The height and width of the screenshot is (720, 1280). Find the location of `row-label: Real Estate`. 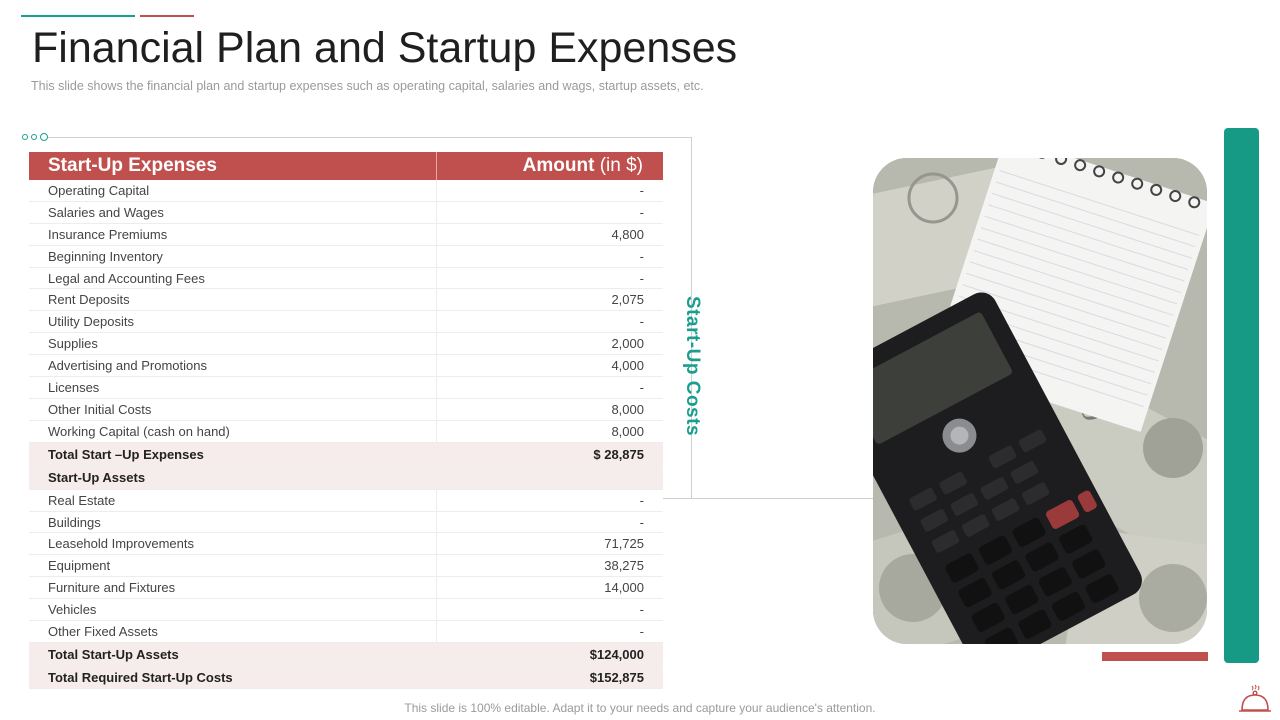

row-label: Real Estate is located at coordinates (233, 500).